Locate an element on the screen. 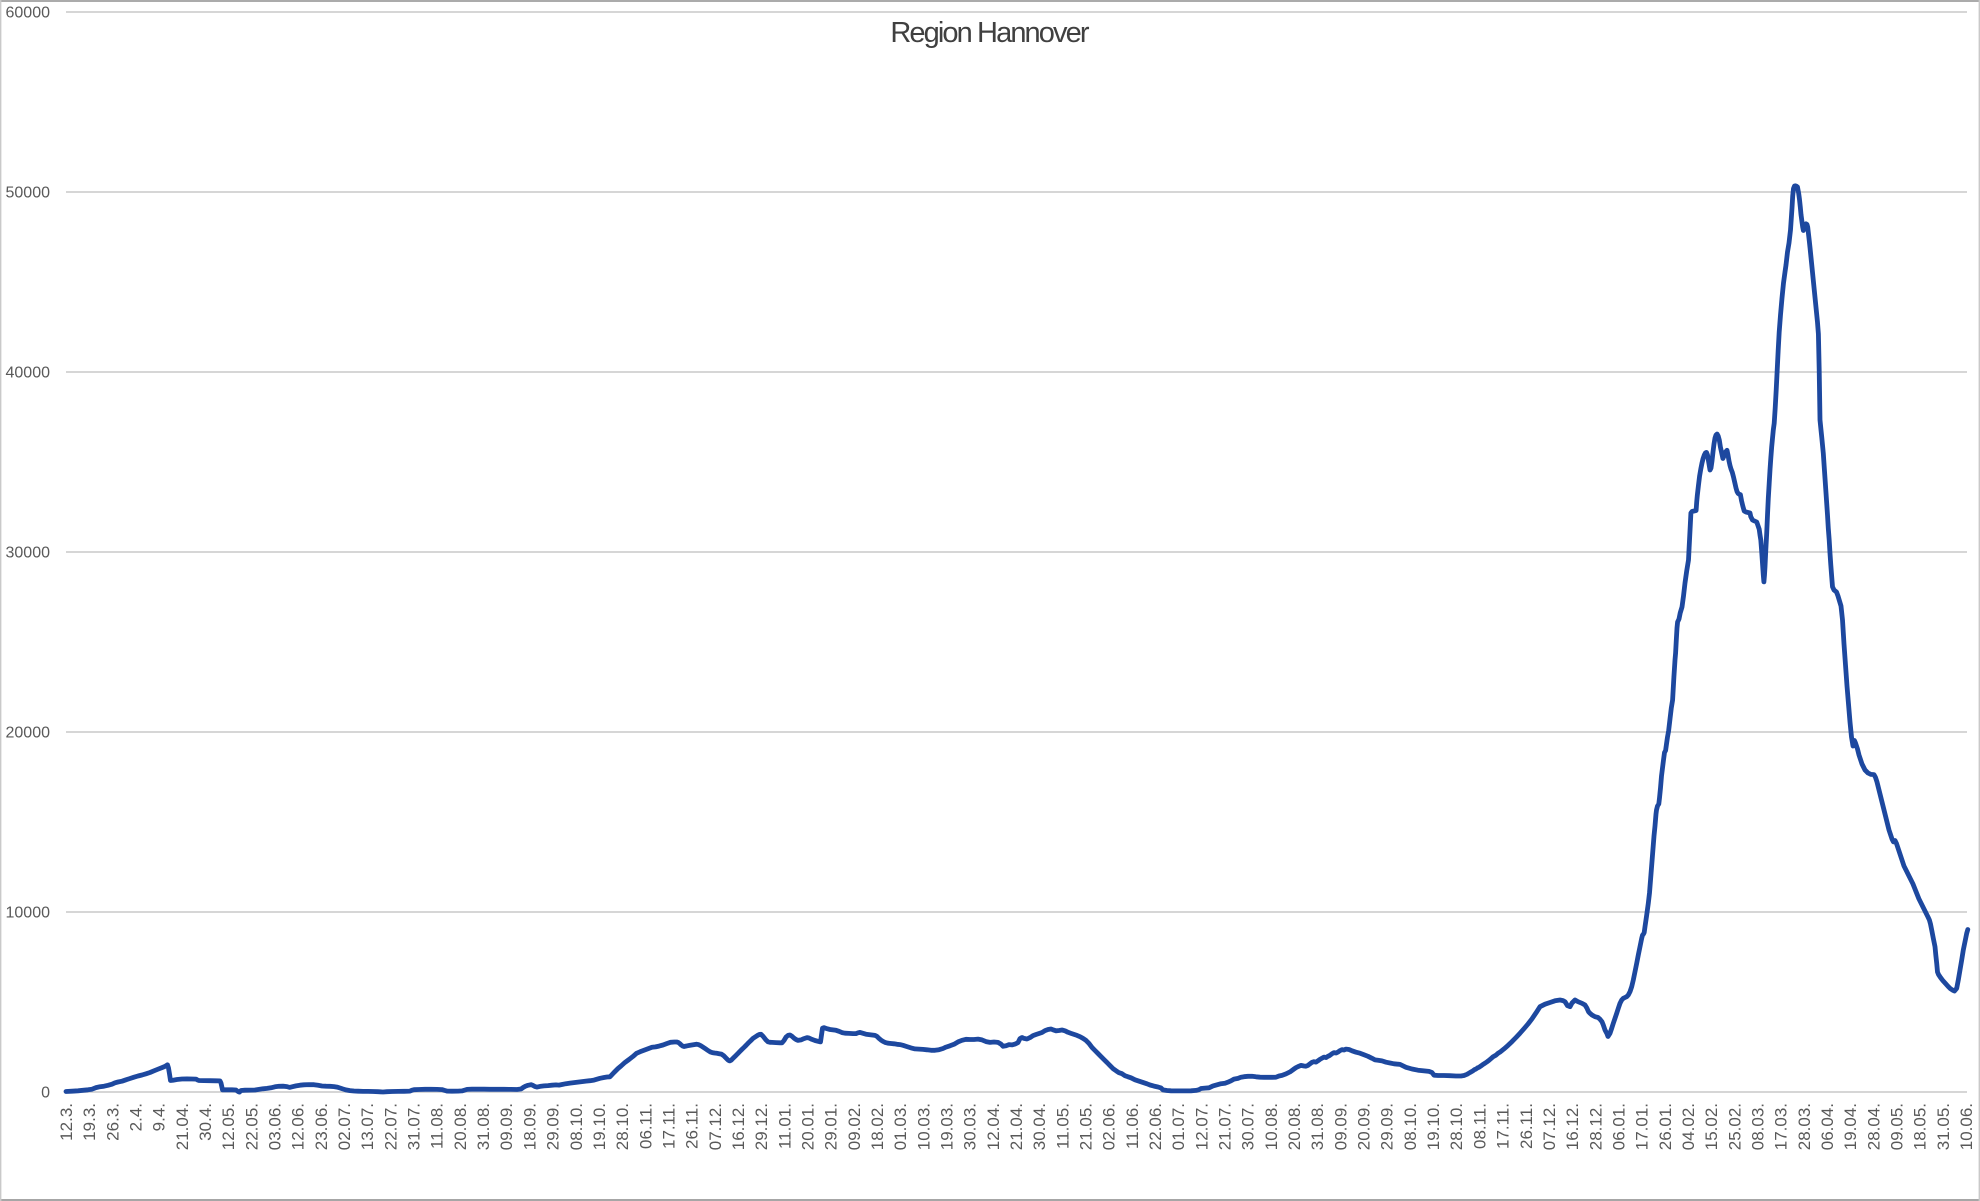  svg-text: 10.03. is located at coordinates (923, 1126).